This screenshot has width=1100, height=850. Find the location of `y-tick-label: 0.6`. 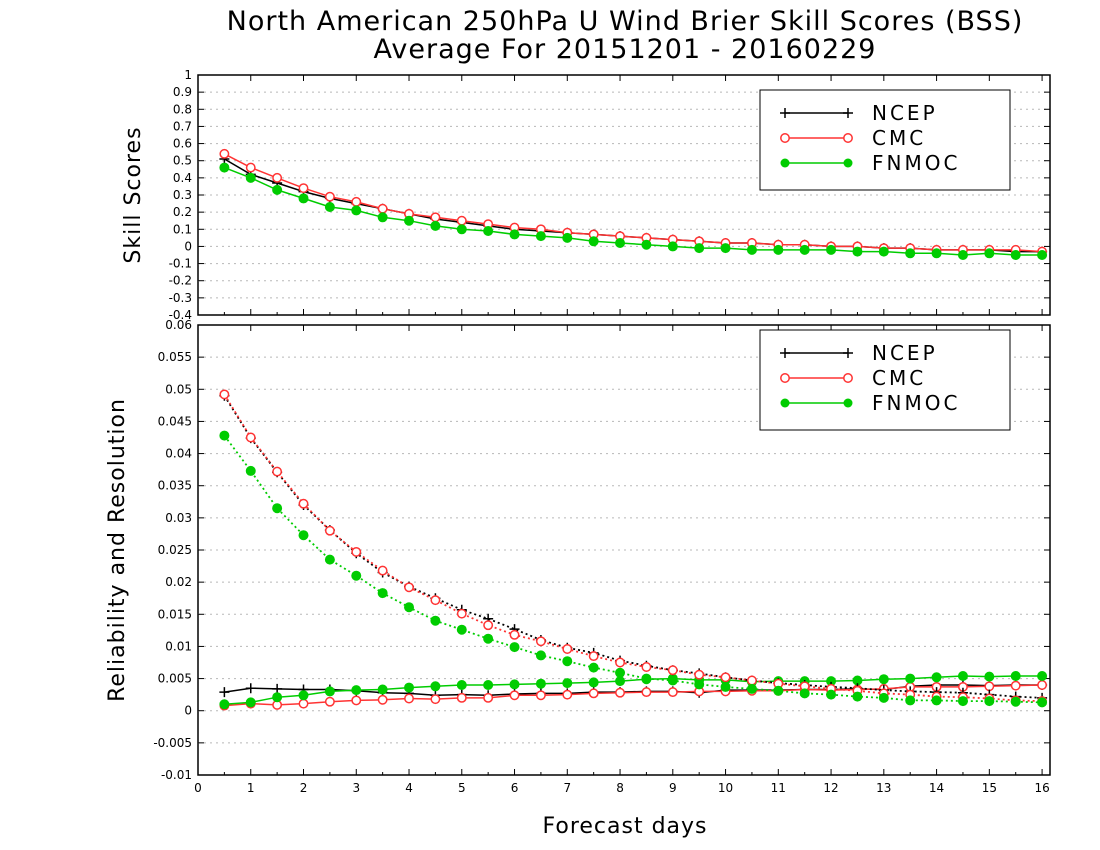

y-tick-label: 0.6 is located at coordinates (182, 144).